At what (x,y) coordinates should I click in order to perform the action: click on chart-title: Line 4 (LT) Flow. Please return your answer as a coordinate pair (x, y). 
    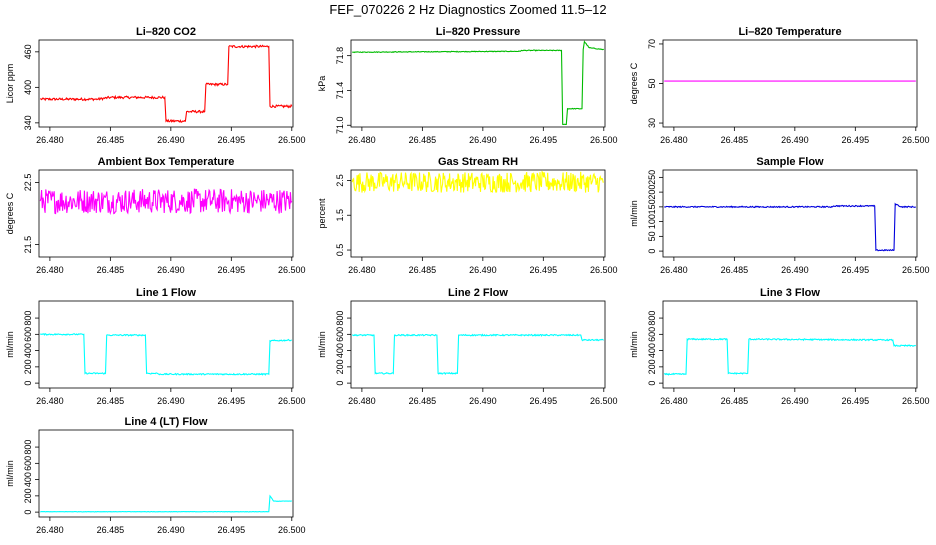
    Looking at the image, I should click on (166, 422).